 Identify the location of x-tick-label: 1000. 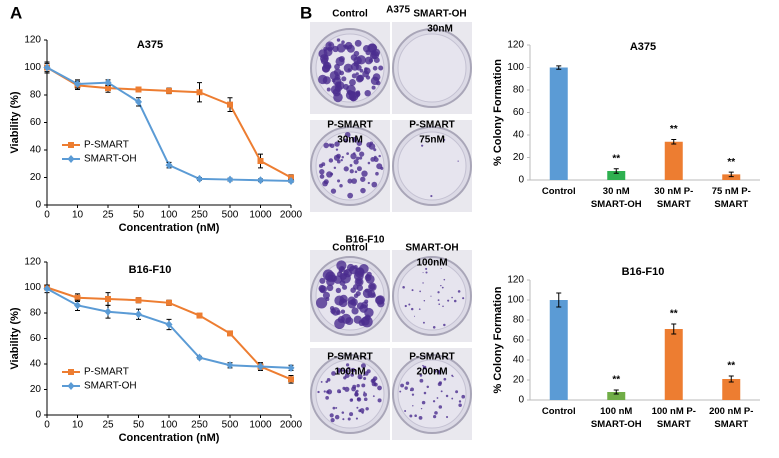
(260, 425).